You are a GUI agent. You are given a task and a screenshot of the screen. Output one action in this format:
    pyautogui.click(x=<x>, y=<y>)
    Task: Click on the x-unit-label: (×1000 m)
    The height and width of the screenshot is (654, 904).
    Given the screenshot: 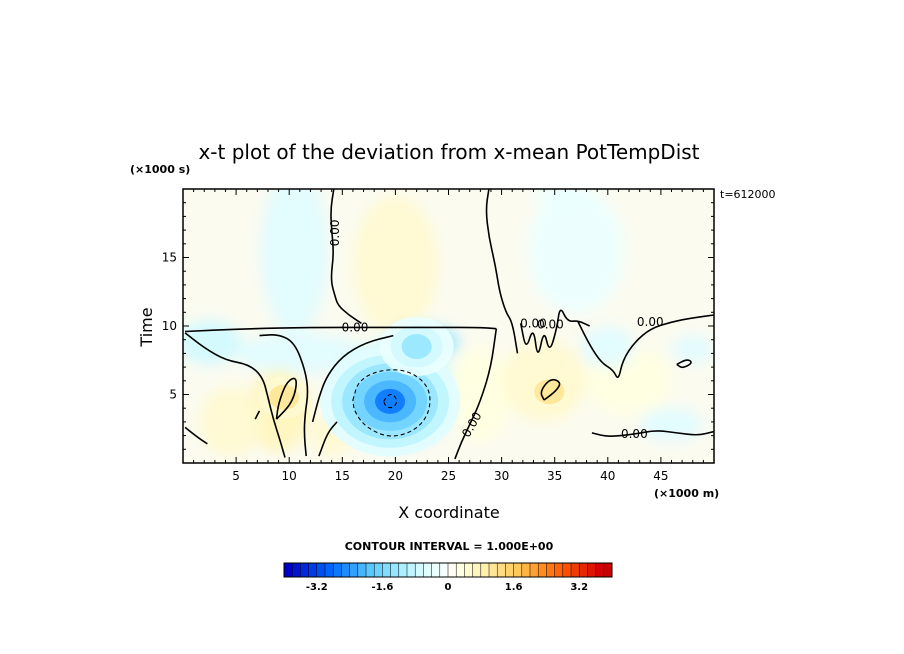 What is the action you would take?
    pyautogui.click(x=686, y=493)
    